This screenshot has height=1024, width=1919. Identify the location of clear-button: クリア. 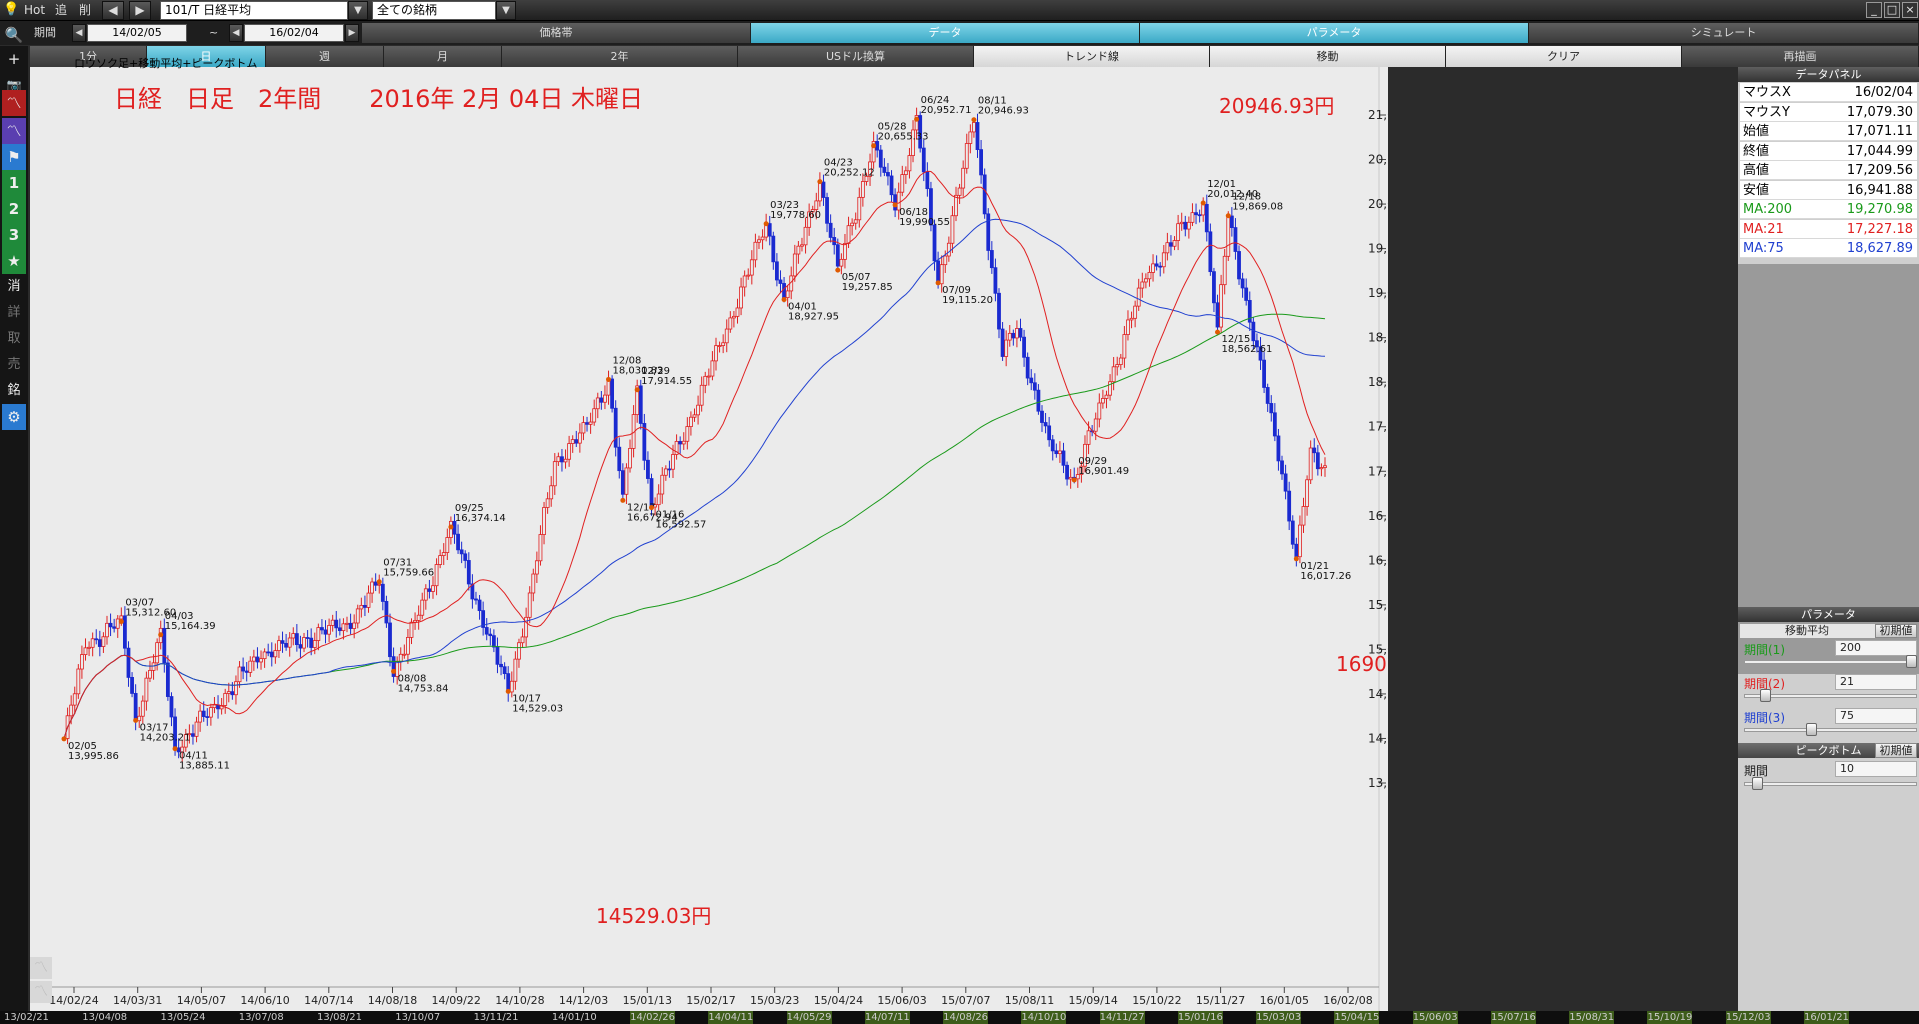
(1564, 56).